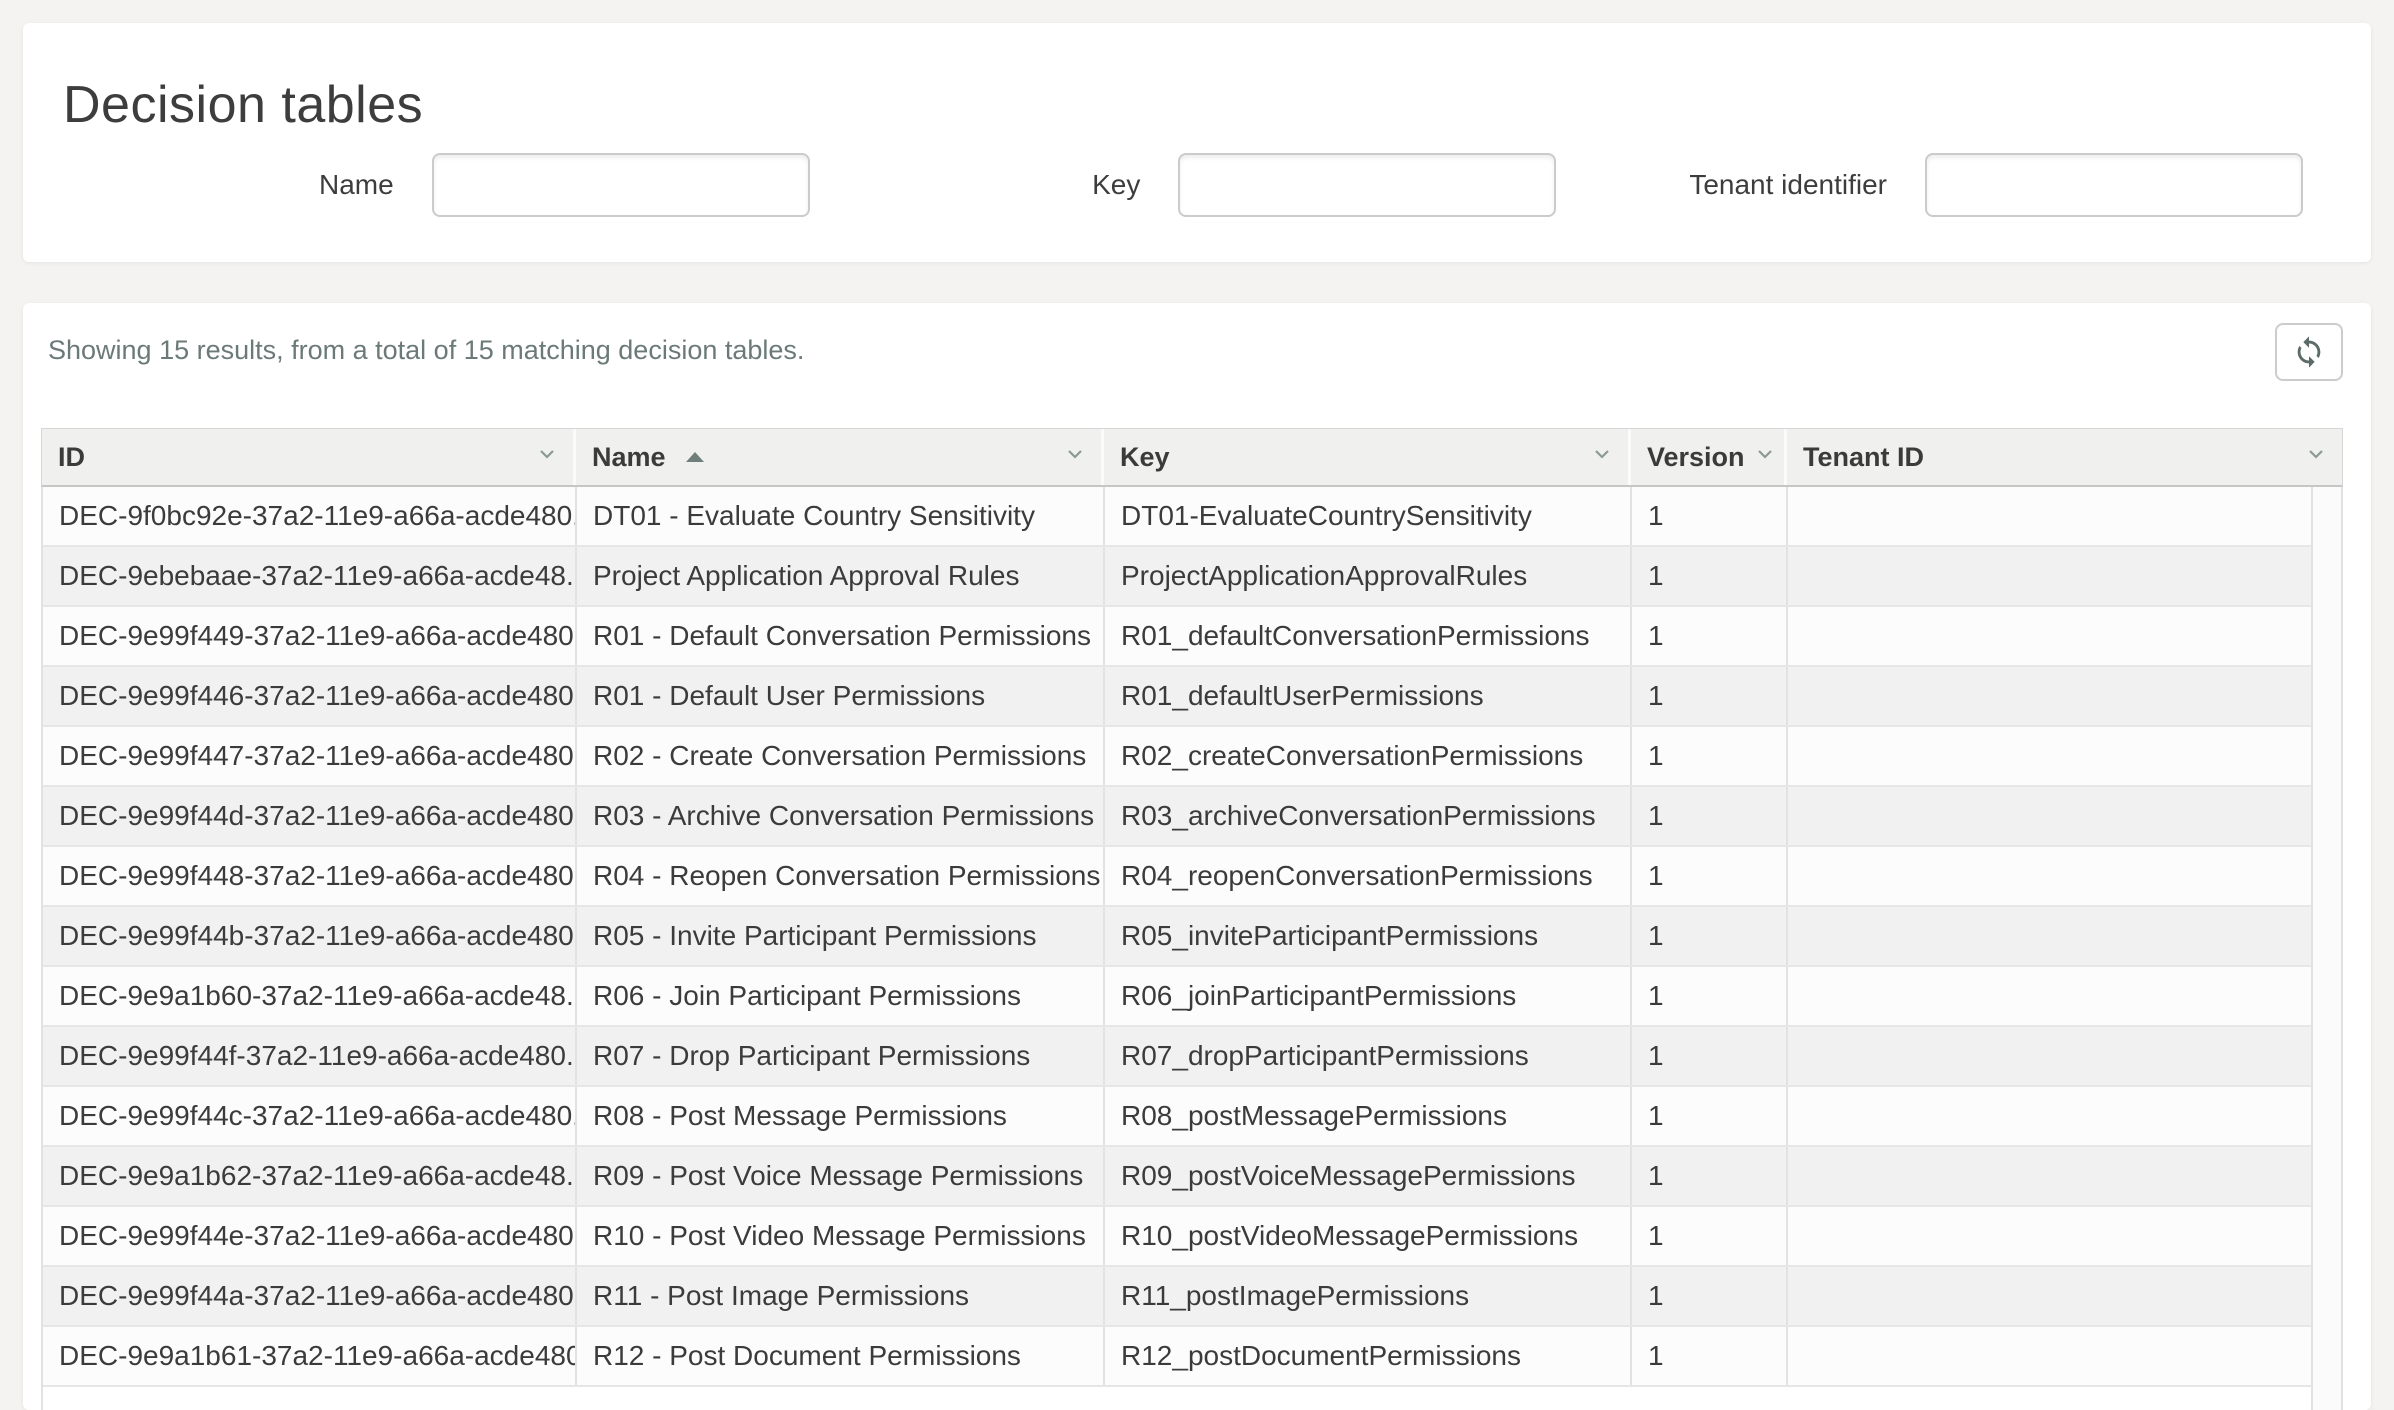 Image resolution: width=2394 pixels, height=1410 pixels. I want to click on filter-row: Name Key Tenant identifier, so click(1197, 185).